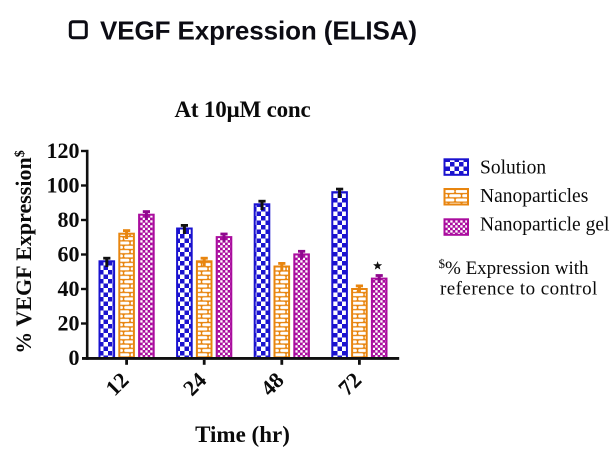 This screenshot has width=616, height=454. I want to click on svg-text: 120, so click(63, 150).